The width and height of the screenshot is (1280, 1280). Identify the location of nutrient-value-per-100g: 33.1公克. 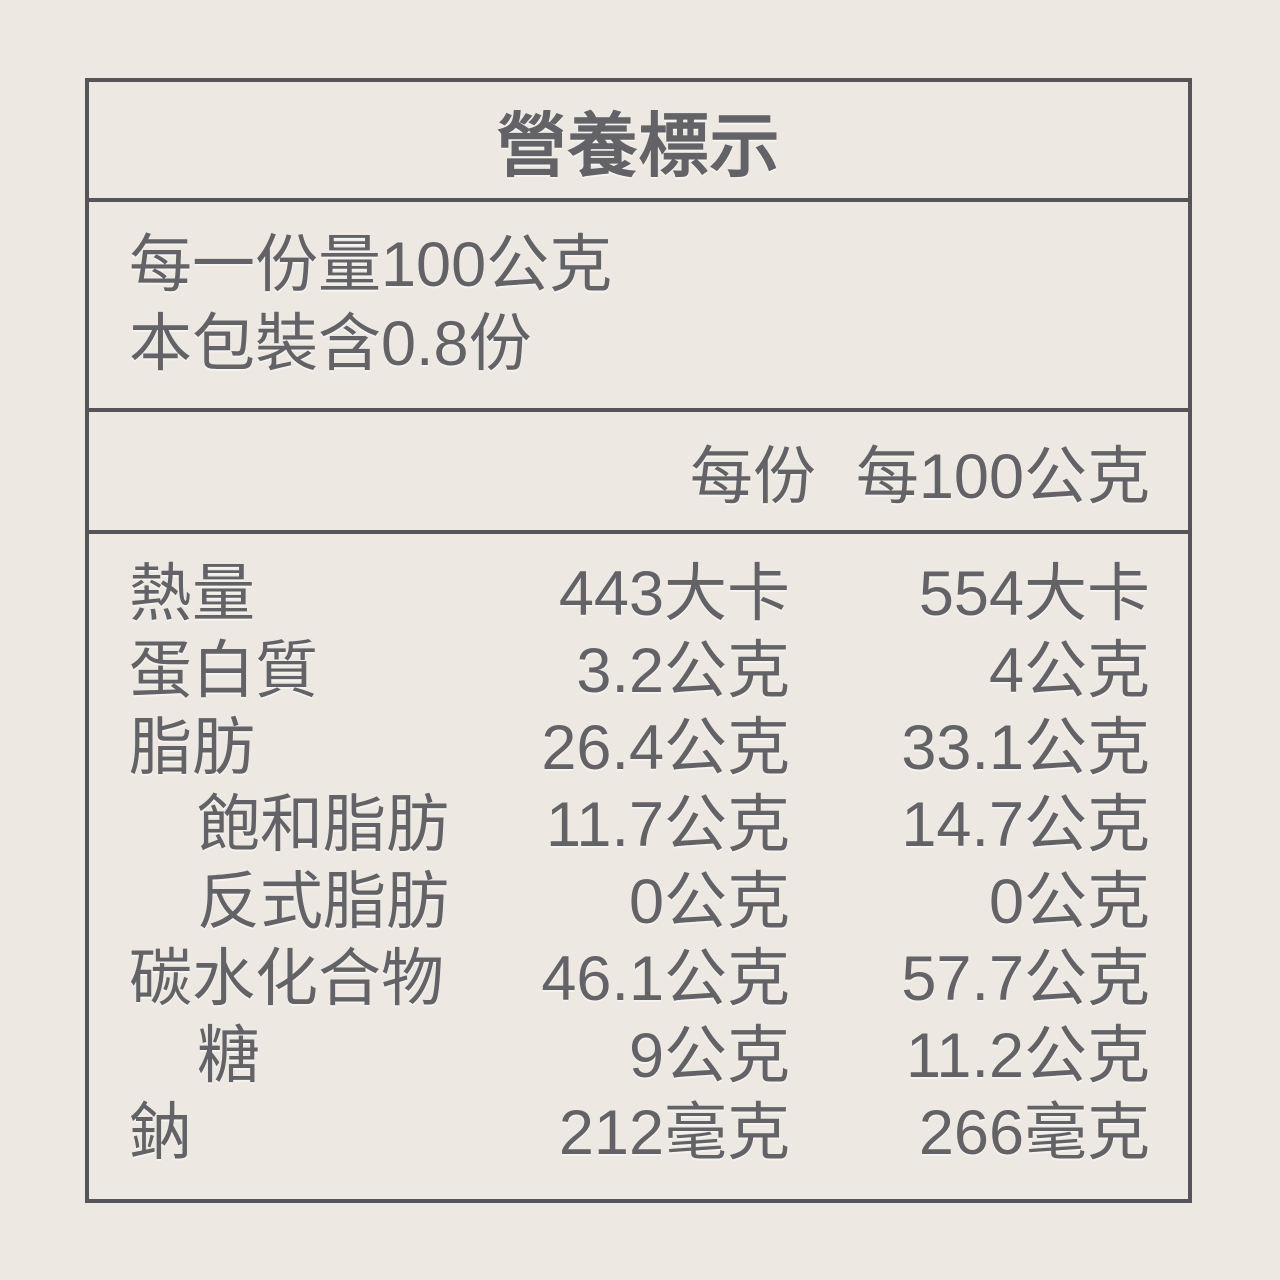
(1025, 748).